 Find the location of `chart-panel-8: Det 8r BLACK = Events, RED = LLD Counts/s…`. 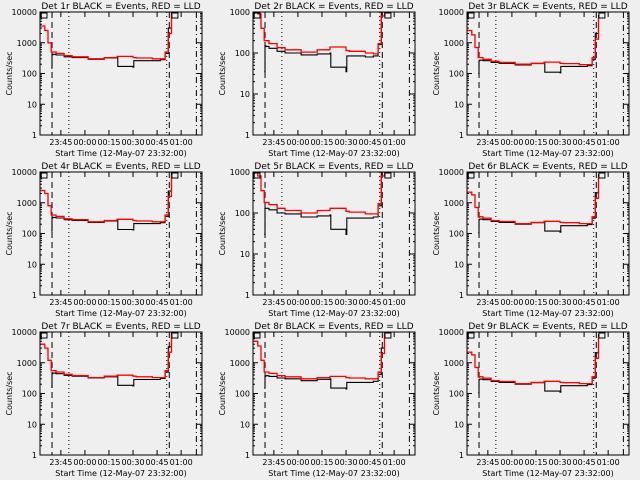

chart-panel-8: Det 8r BLACK = Events, RED = LLD Counts/s… is located at coordinates (317, 400).